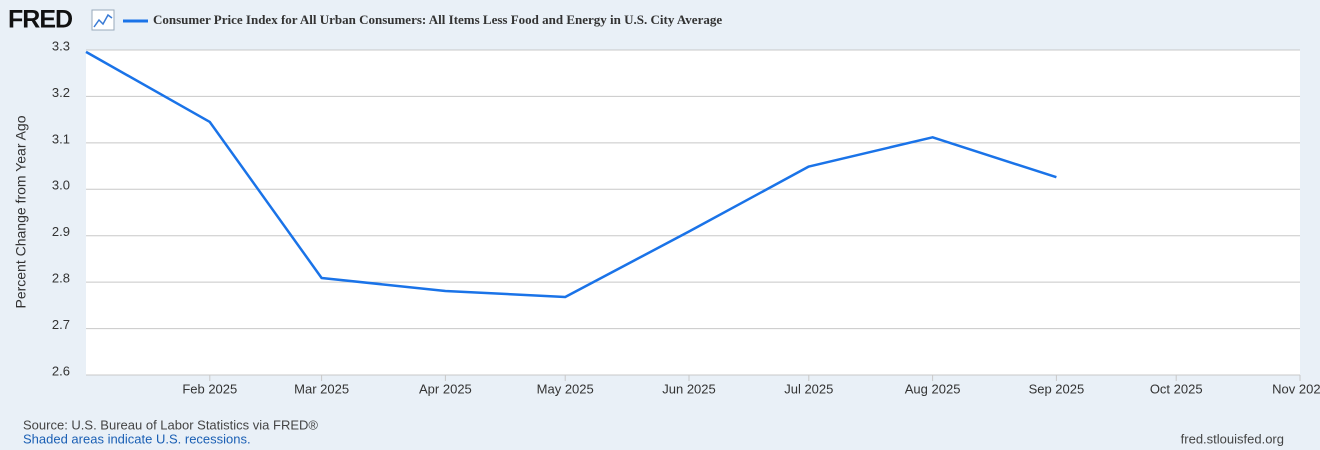  Describe the element at coordinates (1296, 388) in the screenshot. I see `x-tick-label: Nov 2025` at that location.